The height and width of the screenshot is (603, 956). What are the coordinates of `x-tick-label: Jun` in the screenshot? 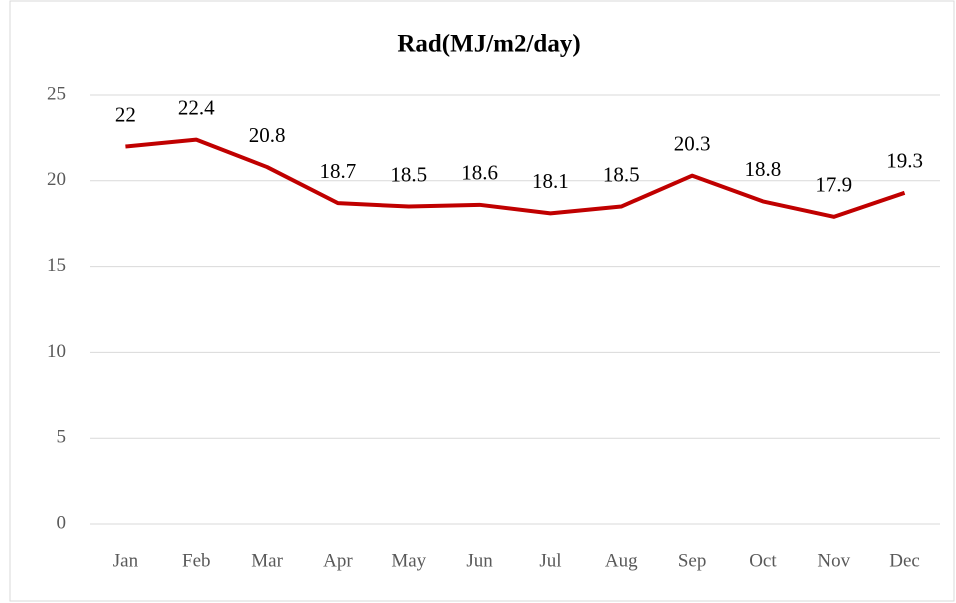 It's located at (479, 560).